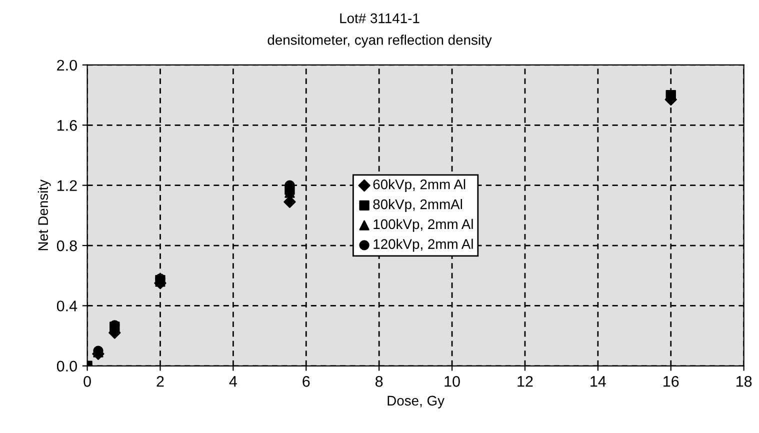 This screenshot has width=759, height=433. I want to click on x-tick-label: 6, so click(306, 381).